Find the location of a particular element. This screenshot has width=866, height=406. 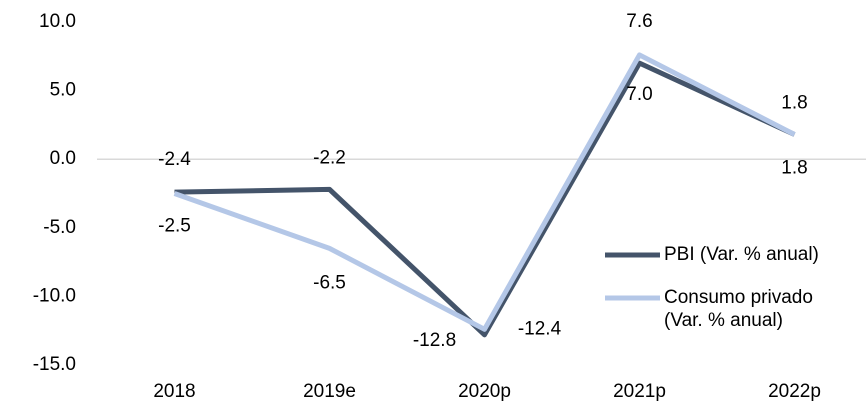

legend-label: Consumo privado (Var. % anual) is located at coordinates (738, 309).